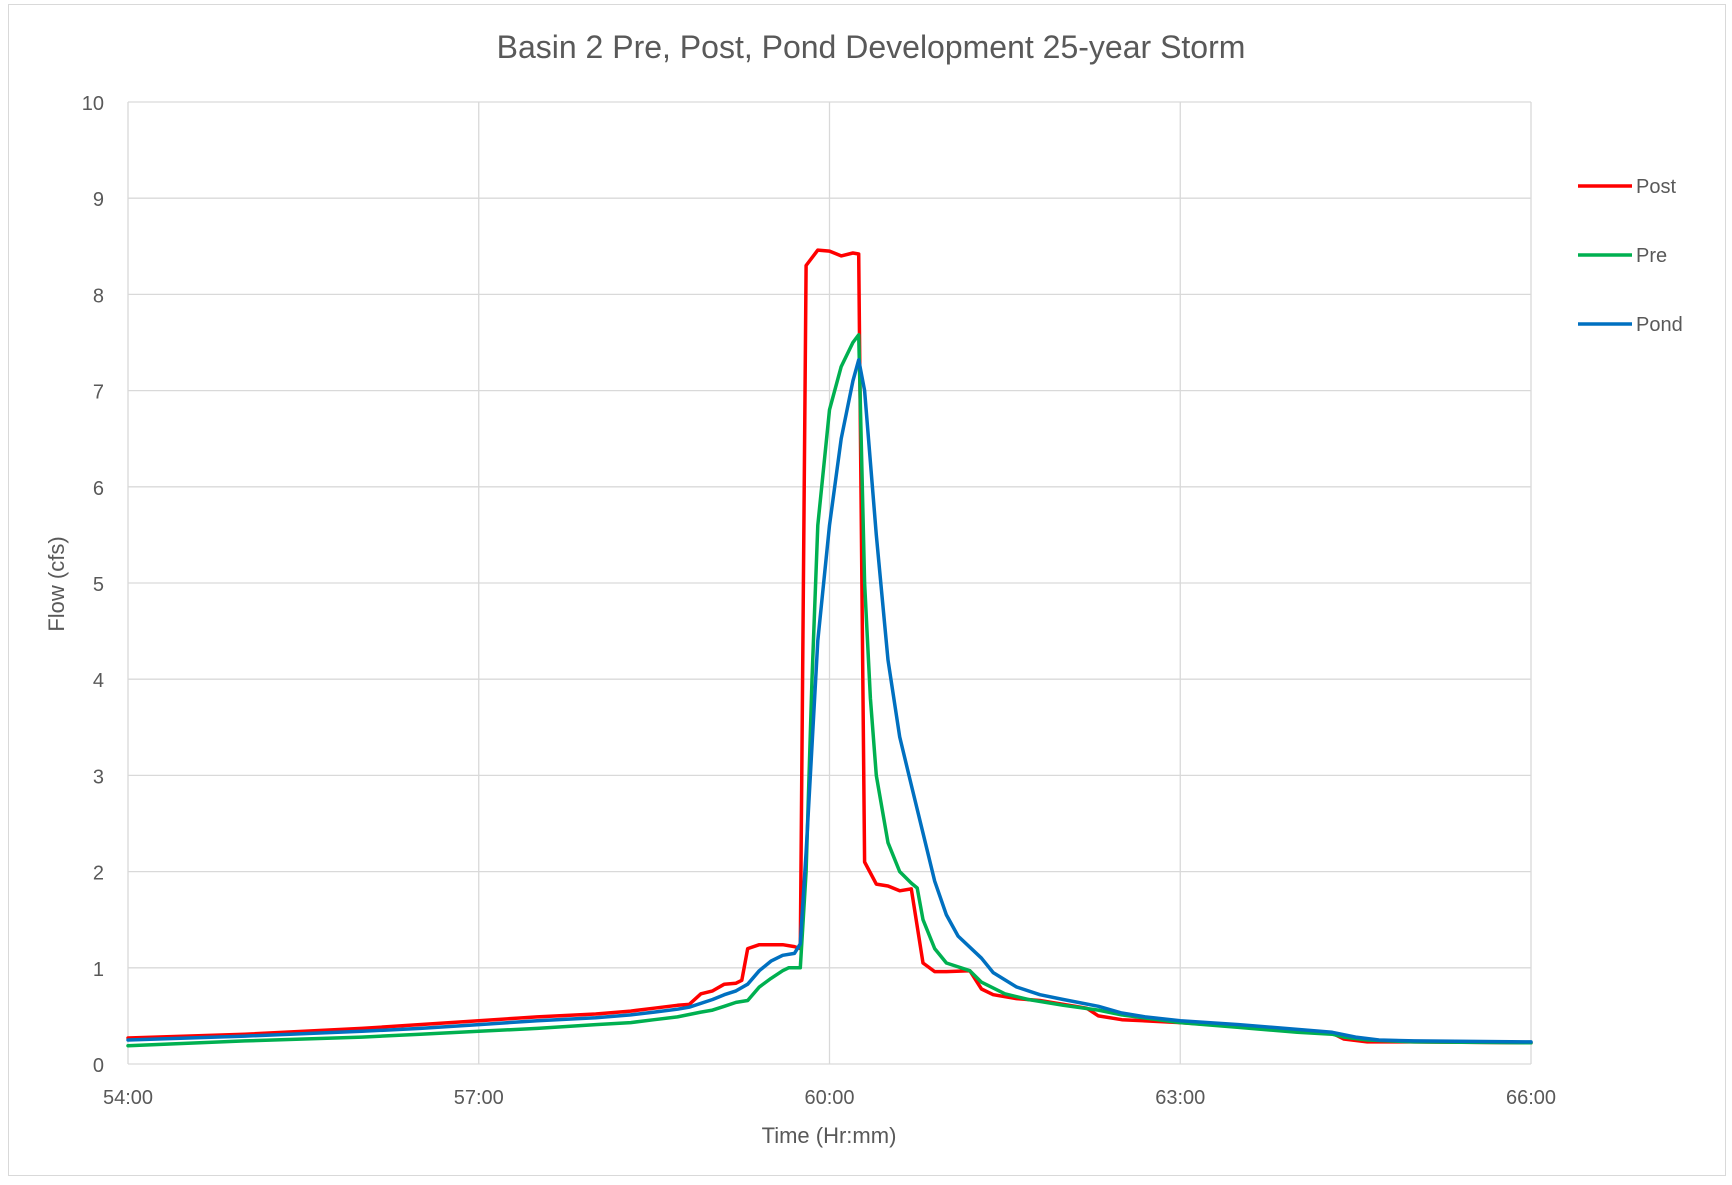 Image resolution: width=1732 pixels, height=1185 pixels. What do you see at coordinates (98, 200) in the screenshot?
I see `y-tick-label: 9` at bounding box center [98, 200].